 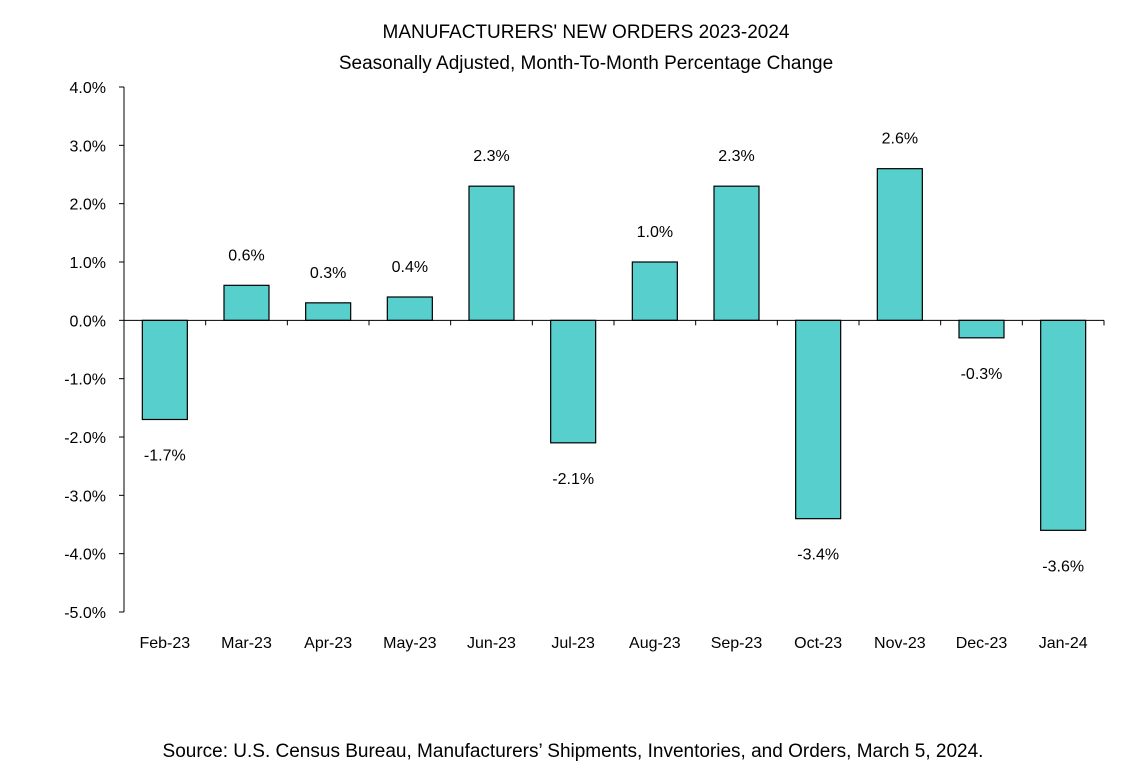 What do you see at coordinates (900, 643) in the screenshot?
I see `x-tick-label: Nov-23` at bounding box center [900, 643].